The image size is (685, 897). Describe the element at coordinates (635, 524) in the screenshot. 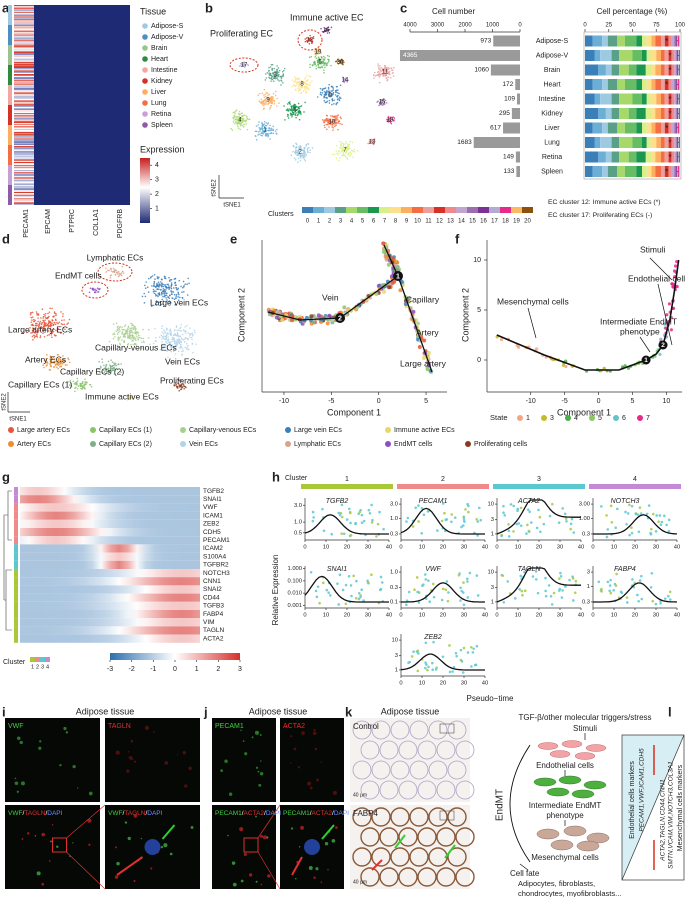

I see `fit-curve` at that location.